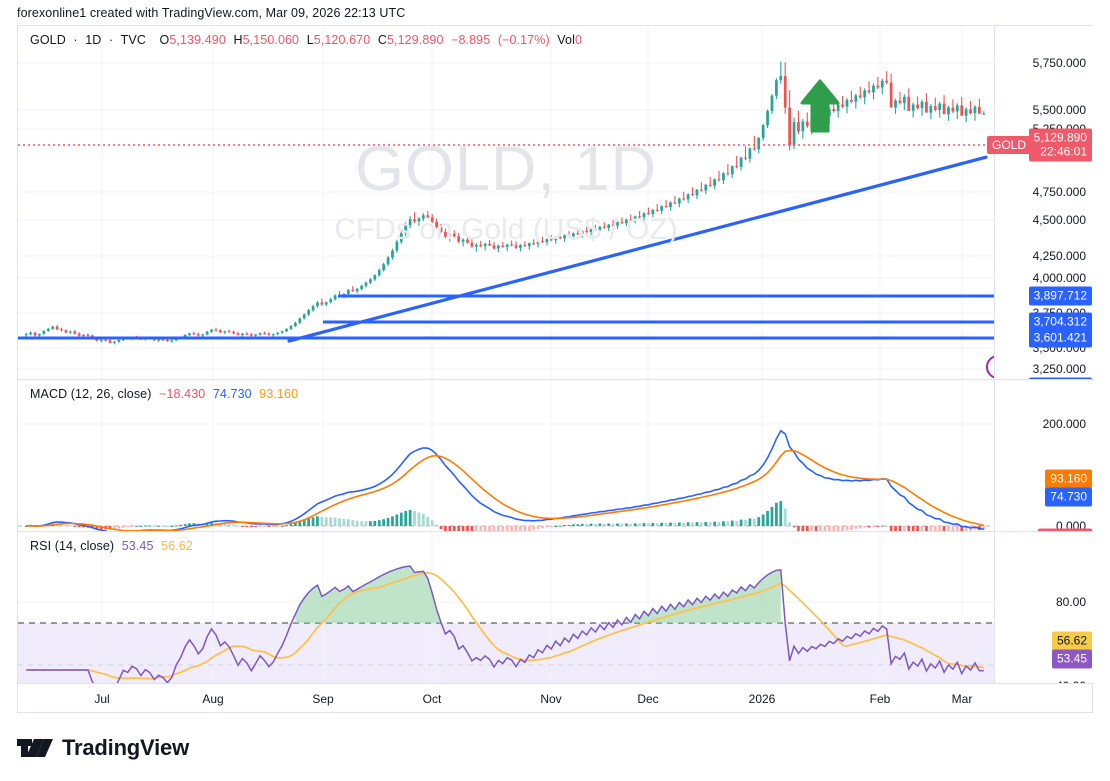 The height and width of the screenshot is (781, 1110). Describe the element at coordinates (279, 394) in the screenshot. I see `macd-signal-value: 93.160` at that location.